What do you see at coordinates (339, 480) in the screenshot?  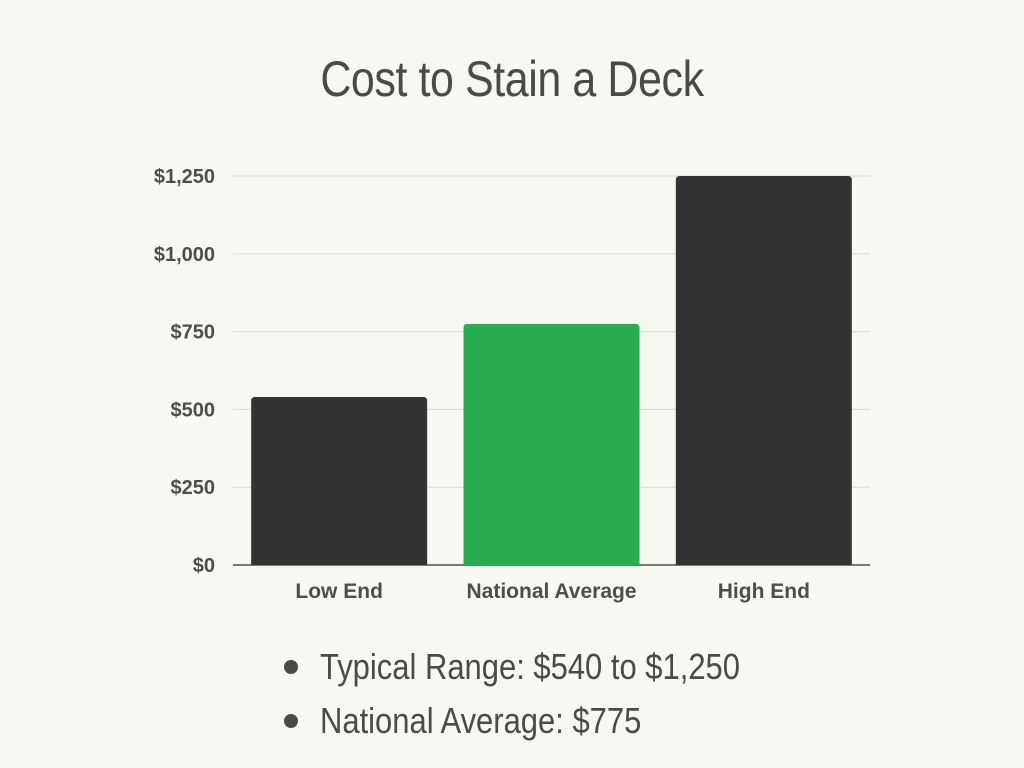 I see `bar-low-end` at bounding box center [339, 480].